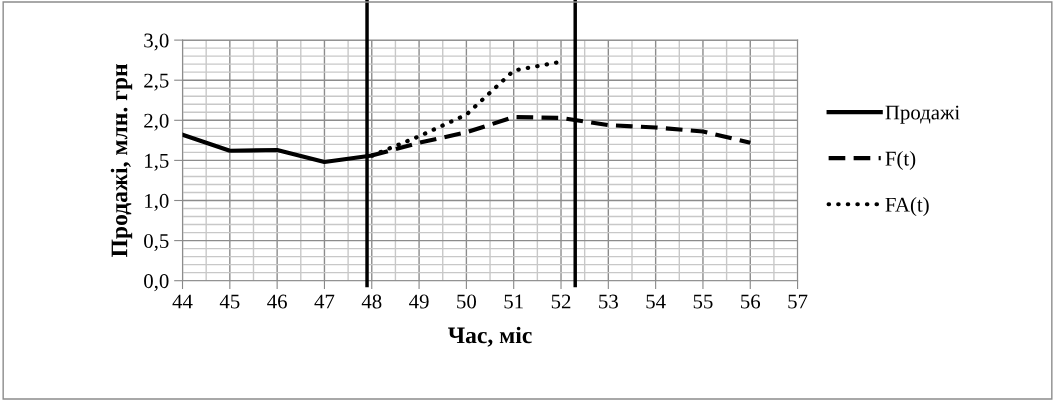  I want to click on y-tick-label: 1,5, so click(157, 162).